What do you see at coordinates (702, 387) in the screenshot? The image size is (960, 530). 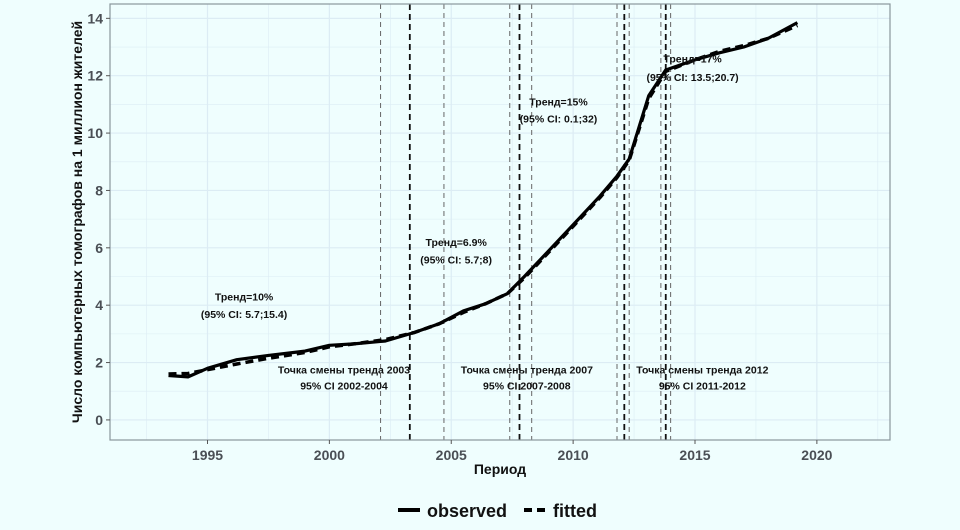 I see `annotation-label: 95% CI 2011-2012` at bounding box center [702, 387].